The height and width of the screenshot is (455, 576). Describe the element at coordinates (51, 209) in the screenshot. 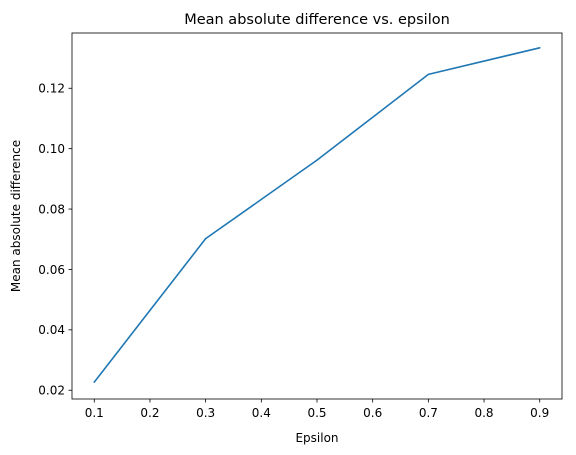

I see `y-tick-label: 0.08` at that location.